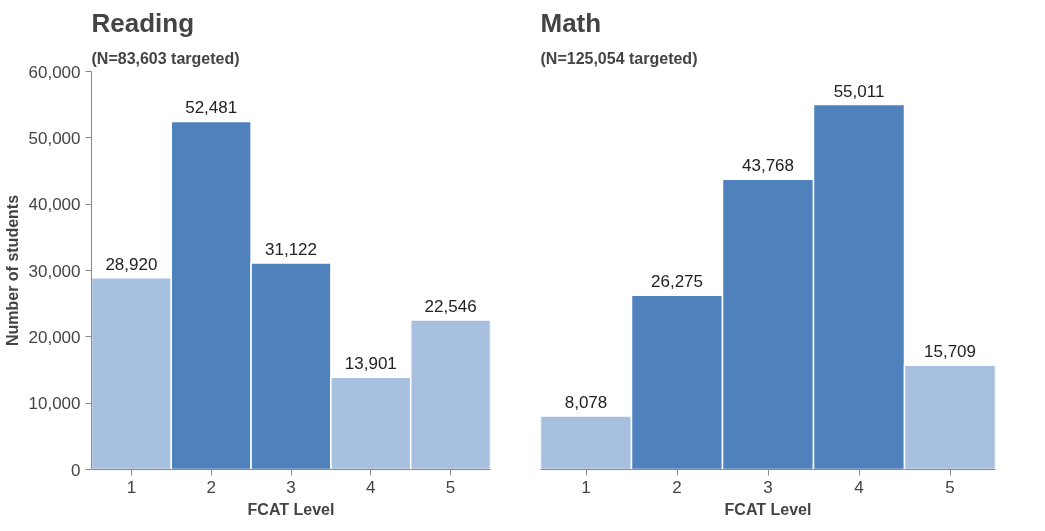 The height and width of the screenshot is (531, 1045). I want to click on chart-subtitle: (N=83,603 targeted), so click(165, 58).